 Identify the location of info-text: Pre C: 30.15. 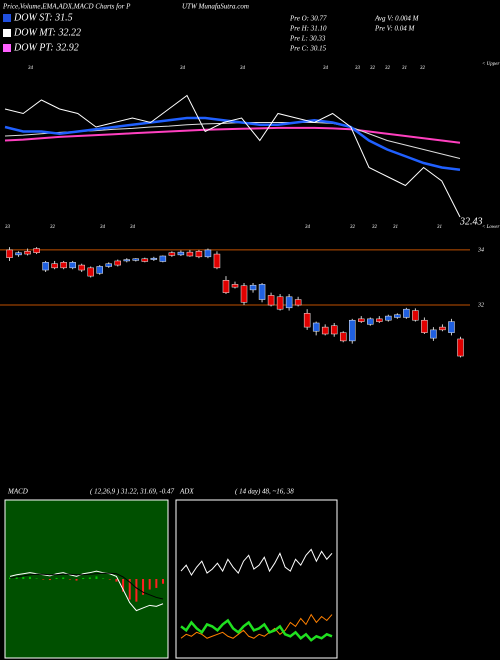
(308, 49).